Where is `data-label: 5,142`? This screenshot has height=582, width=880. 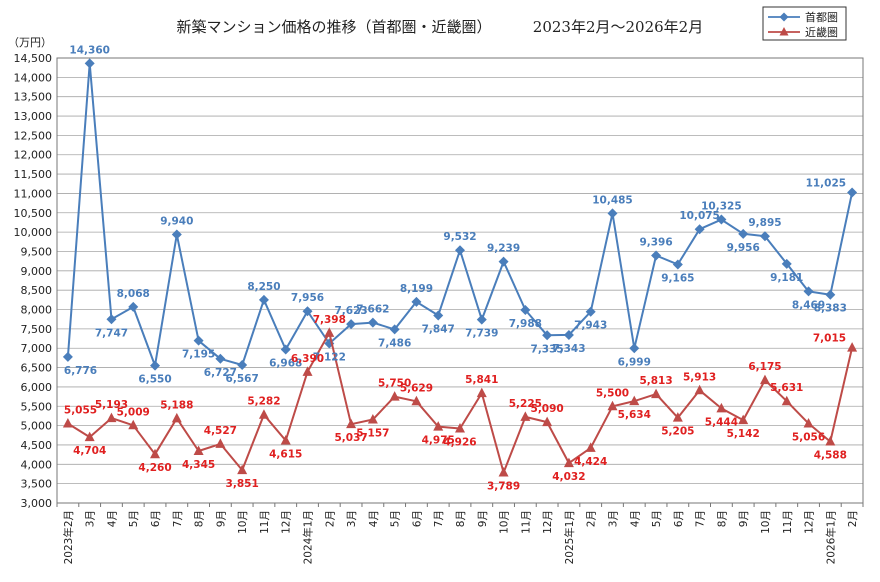
data-label: 5,142 is located at coordinates (743, 434).